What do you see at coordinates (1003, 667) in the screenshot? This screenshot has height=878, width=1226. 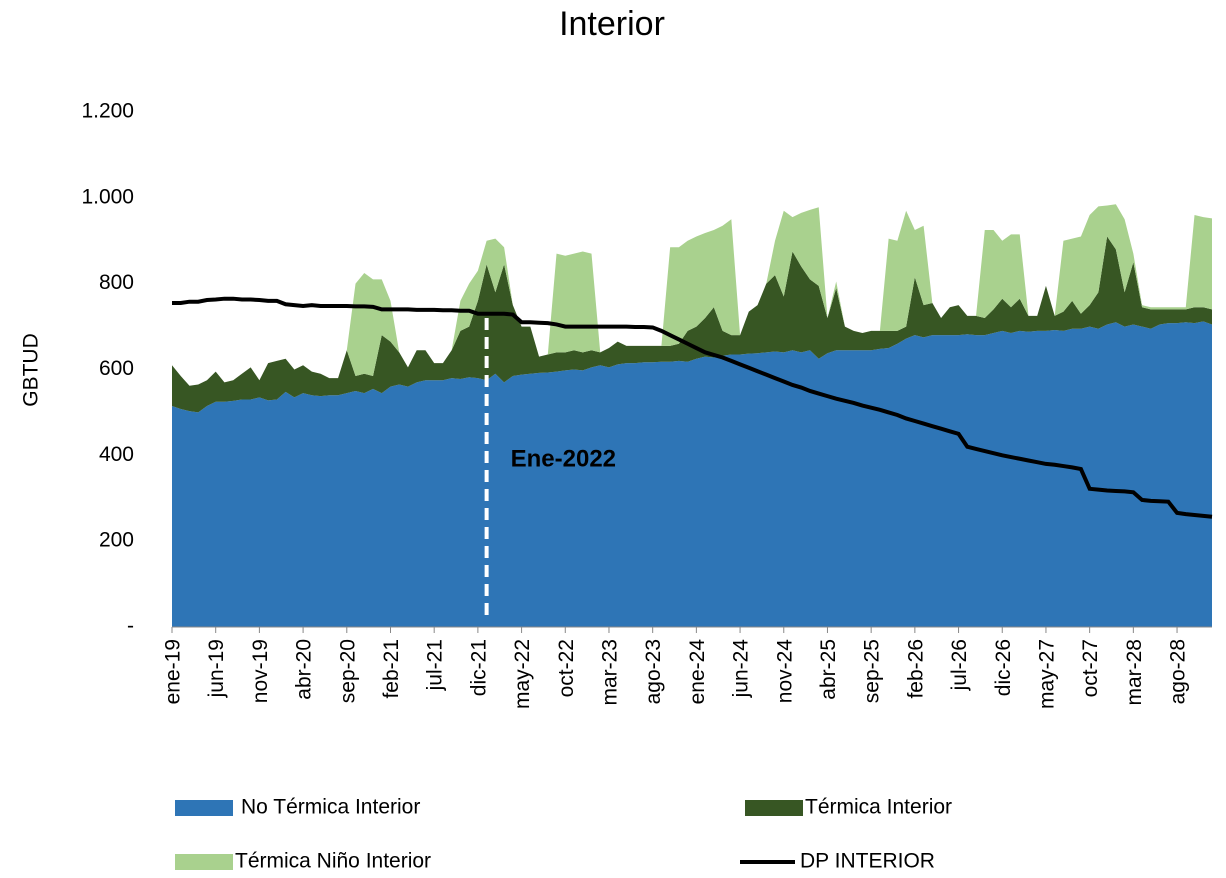 I see `x-tick-label: dic-26` at bounding box center [1003, 667].